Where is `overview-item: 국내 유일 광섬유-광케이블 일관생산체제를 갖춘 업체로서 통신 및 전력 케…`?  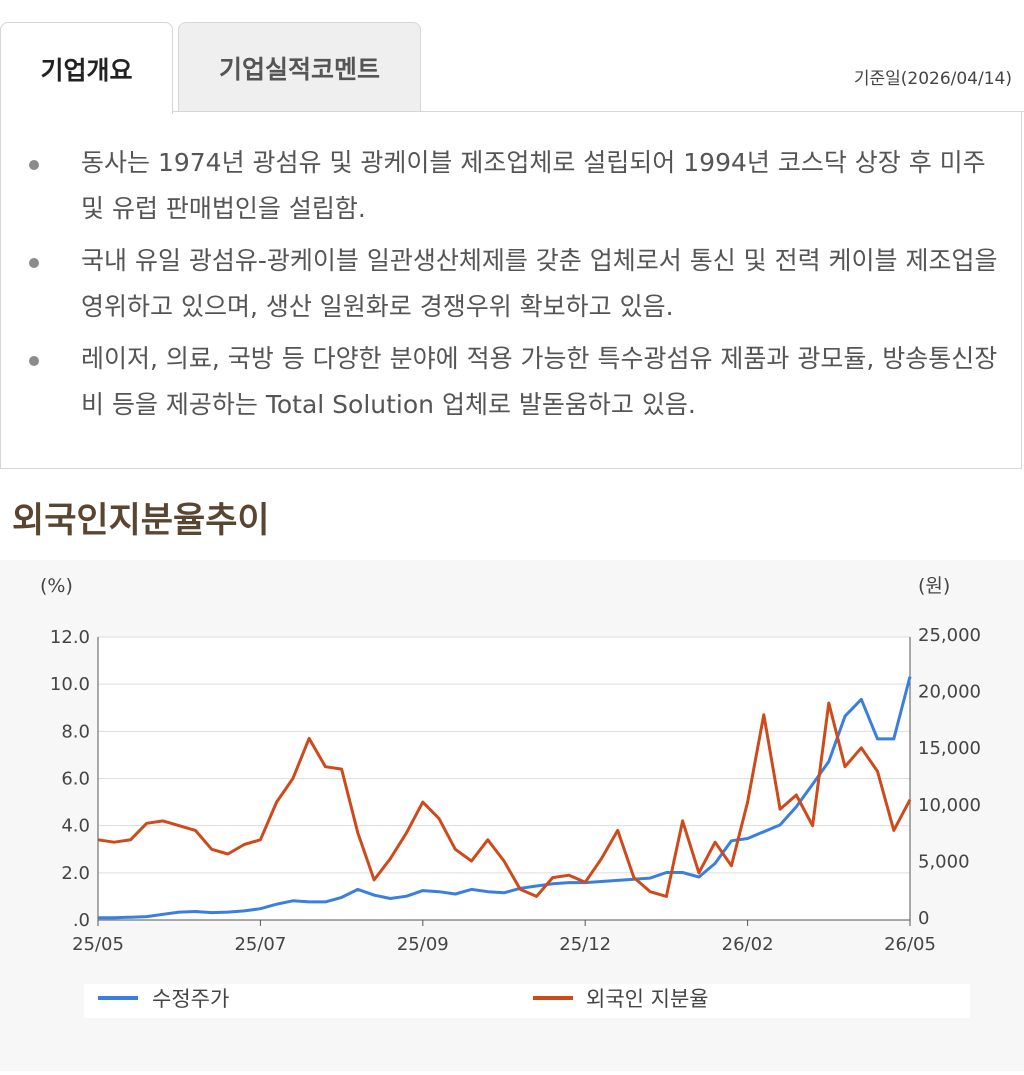 overview-item: 국내 유일 광섬유-광케이블 일관생산체제를 갖춘 업체로서 통신 및 전력 케… is located at coordinates (520, 284).